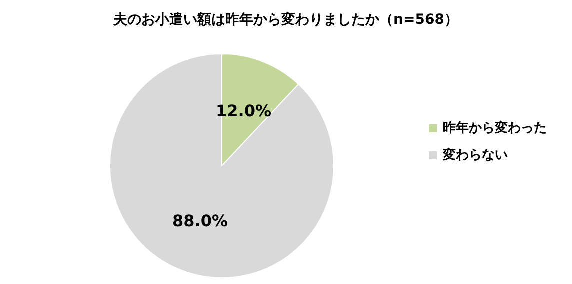  I want to click on legend-label: 変わらない, so click(475, 155).